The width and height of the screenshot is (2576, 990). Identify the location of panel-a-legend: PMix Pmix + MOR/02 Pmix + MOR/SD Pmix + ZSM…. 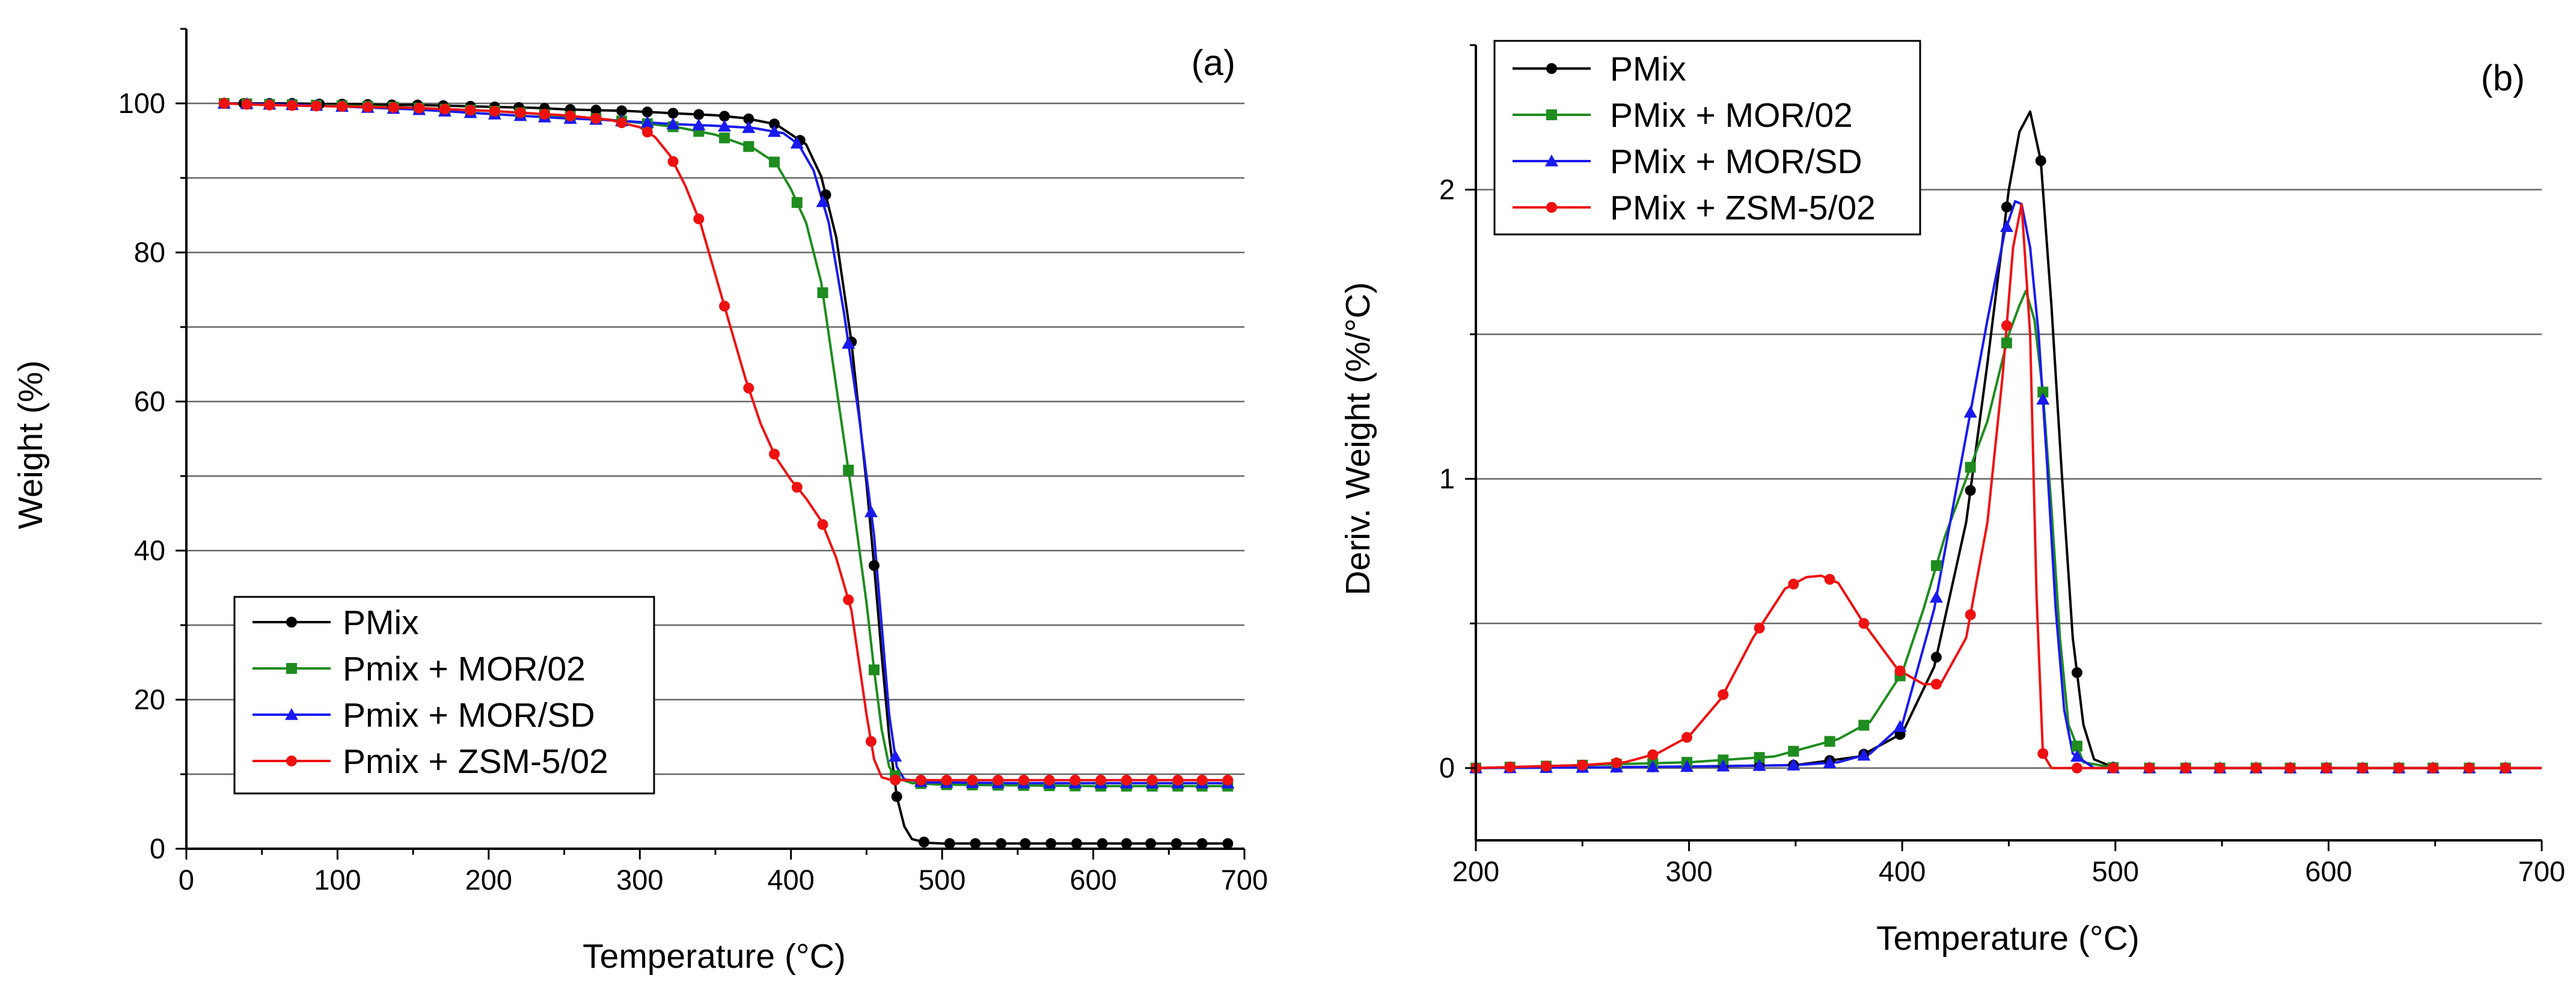
(444, 695).